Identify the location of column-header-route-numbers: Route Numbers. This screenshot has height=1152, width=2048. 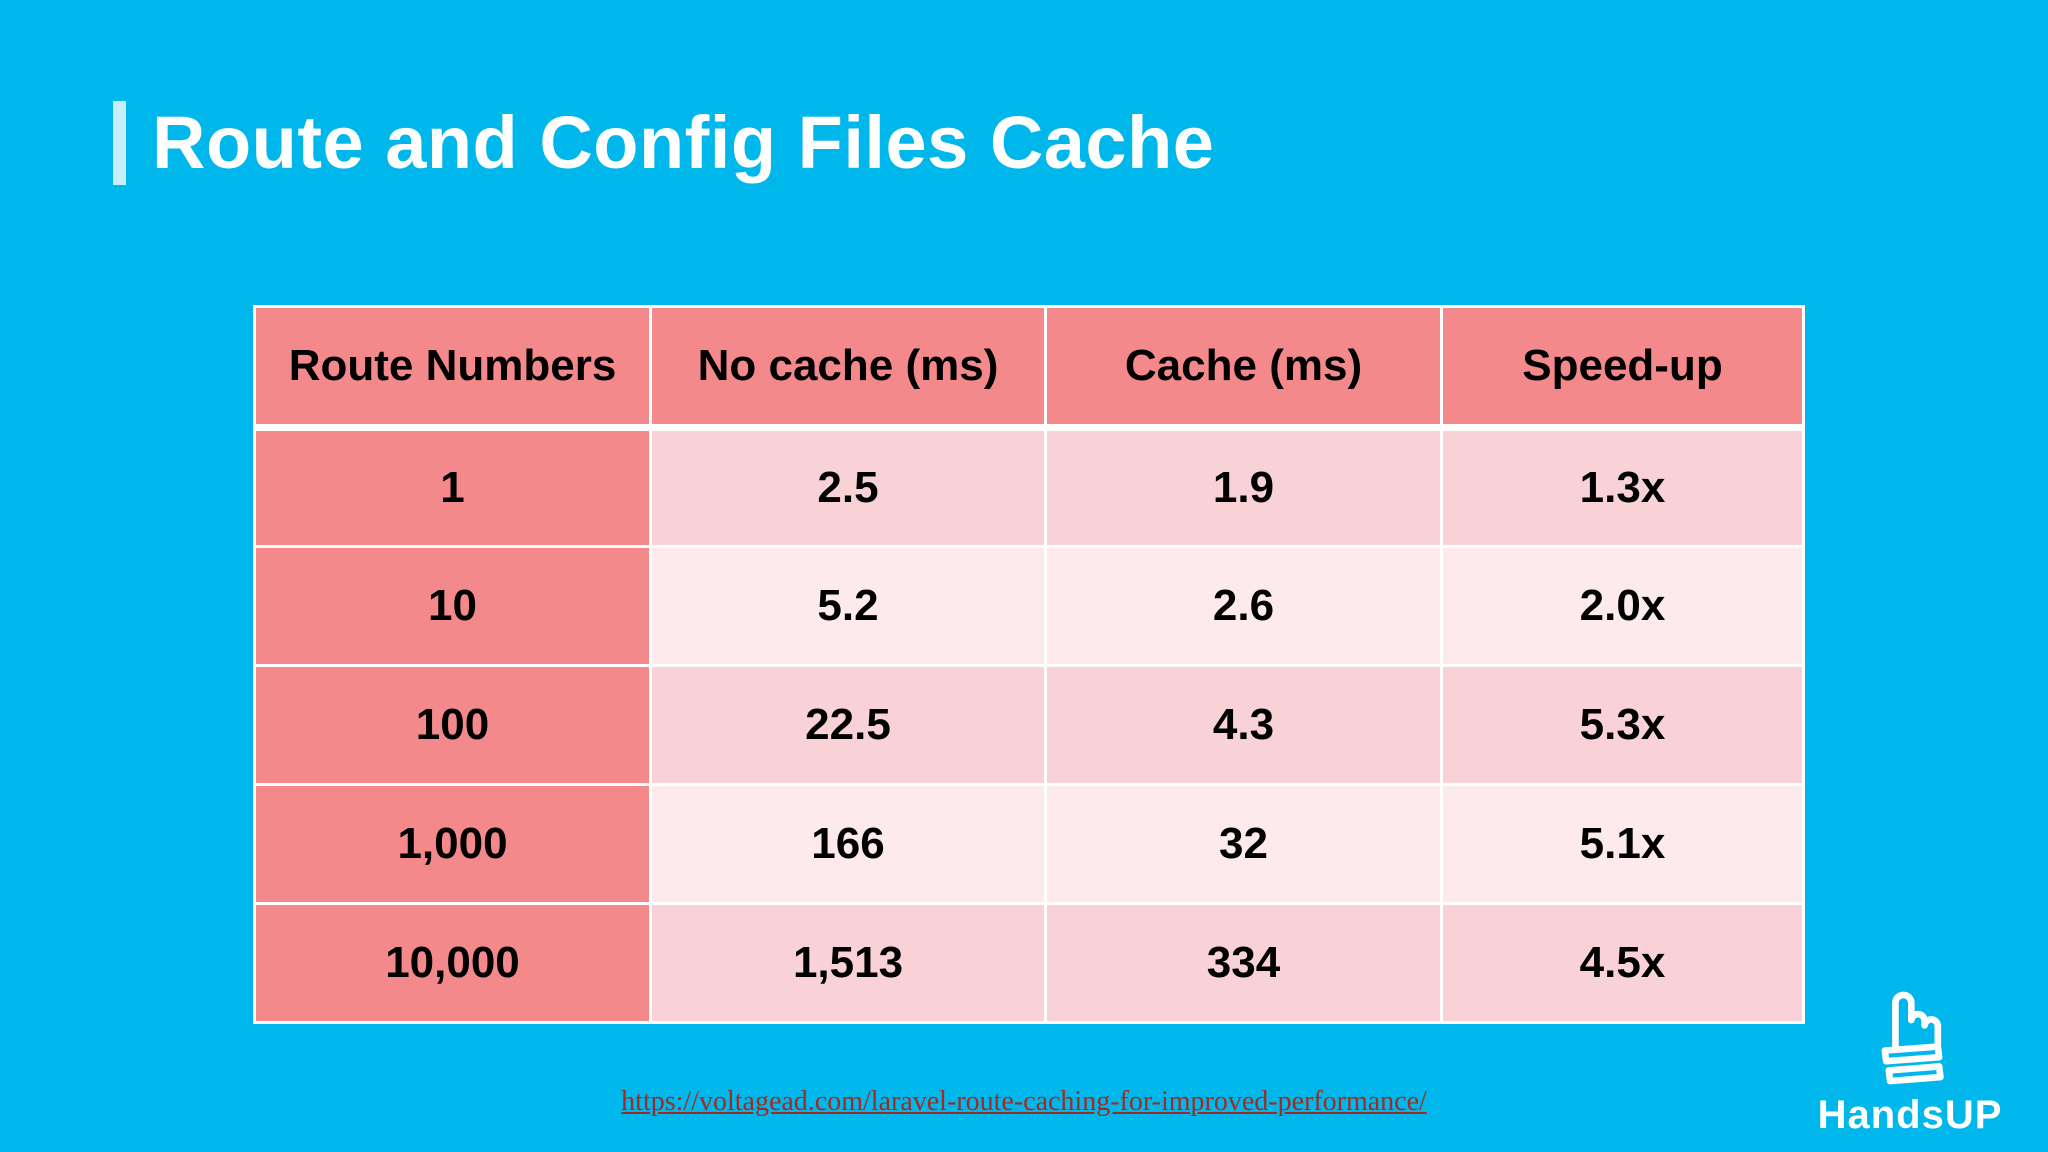
(452, 368).